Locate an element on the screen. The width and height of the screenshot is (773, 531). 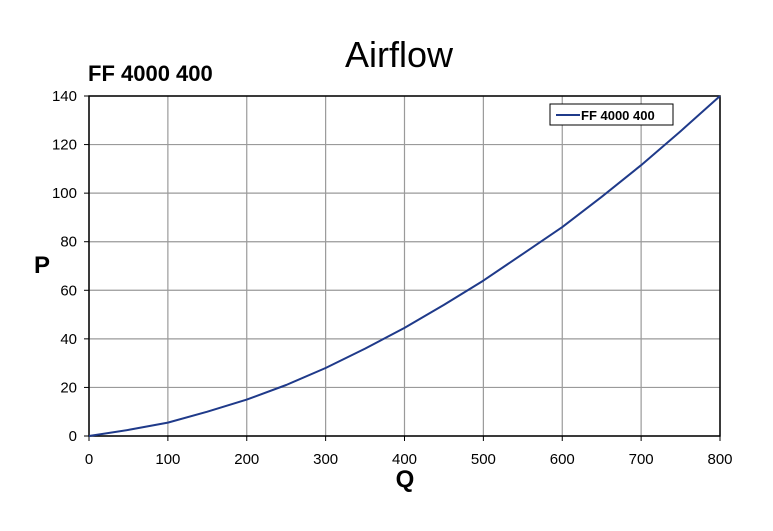
x-tick-label: 0 is located at coordinates (89, 459).